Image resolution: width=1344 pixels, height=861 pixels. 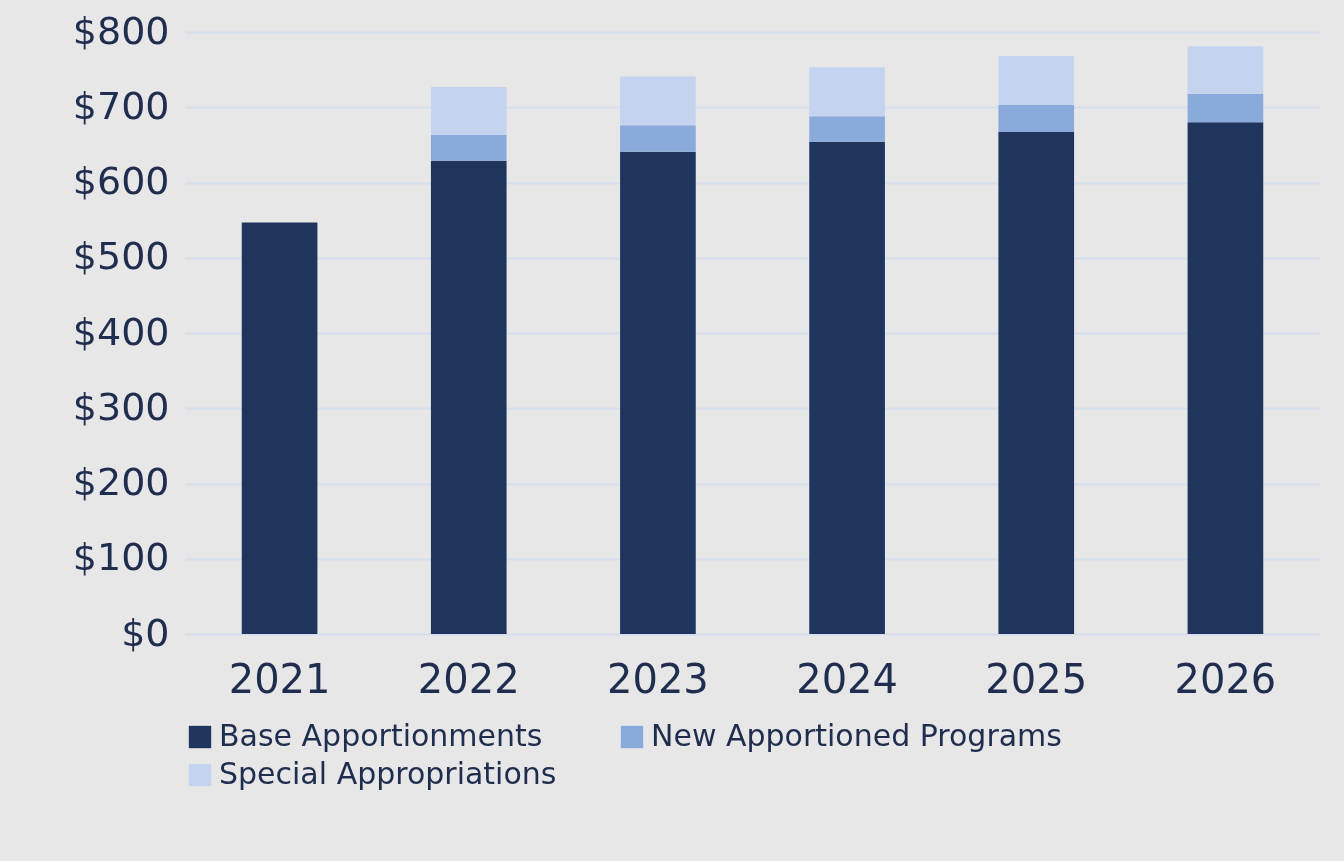 I want to click on y-tick-label: $200, so click(x=121, y=482).